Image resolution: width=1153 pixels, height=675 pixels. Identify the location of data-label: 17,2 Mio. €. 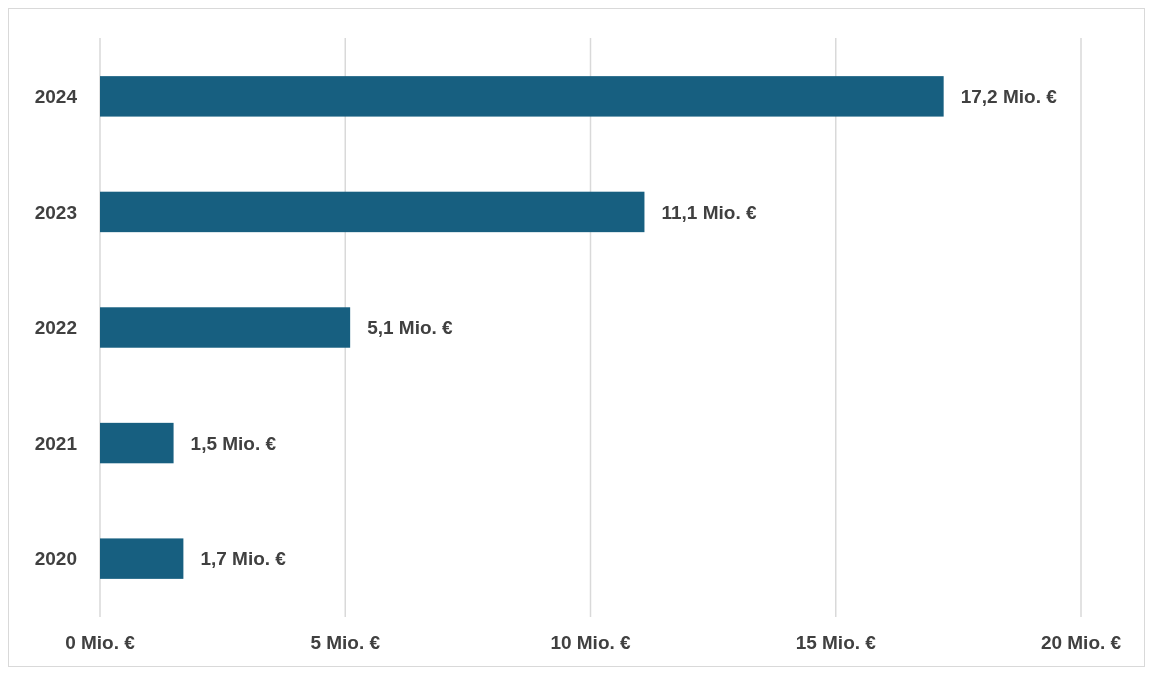
(1009, 97).